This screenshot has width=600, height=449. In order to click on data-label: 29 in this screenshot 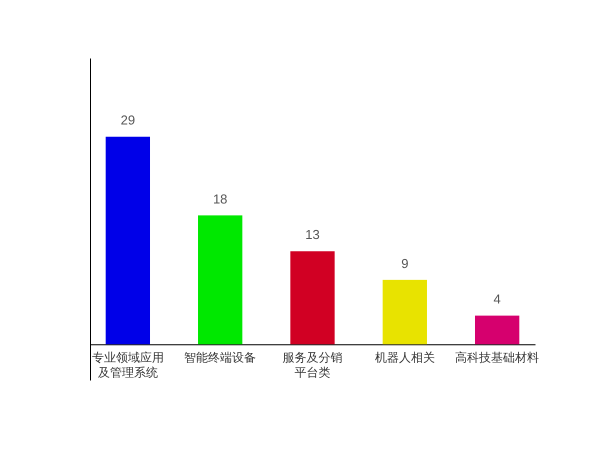, I will do `click(128, 120)`.